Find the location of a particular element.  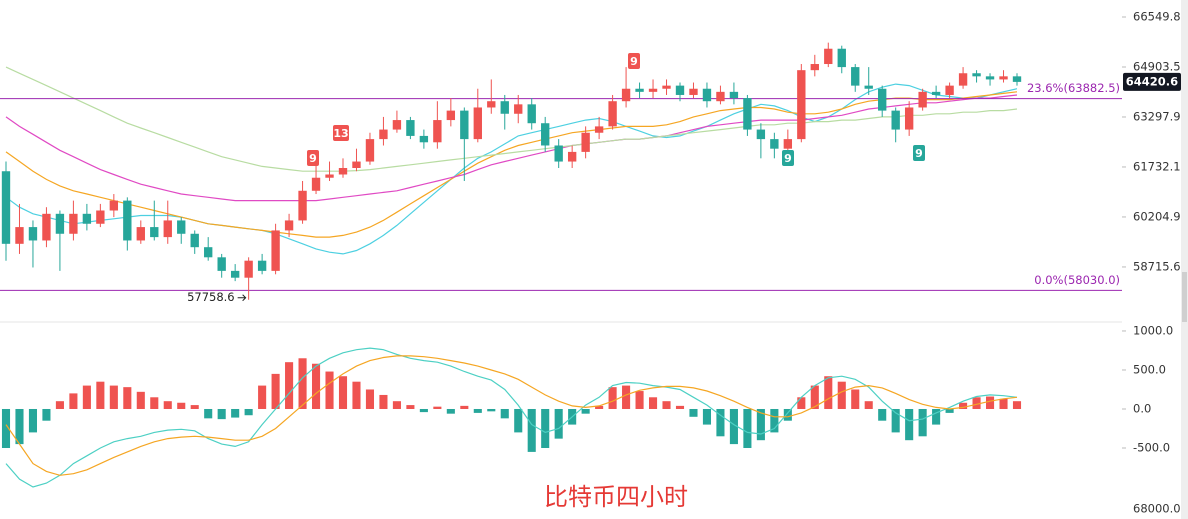

y-tick-label: 66549.8 is located at coordinates (1157, 16).